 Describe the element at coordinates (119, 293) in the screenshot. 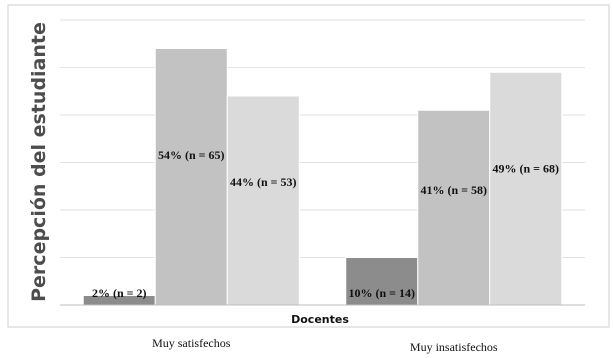

I see `data-label: 2% (n = 2)` at that location.